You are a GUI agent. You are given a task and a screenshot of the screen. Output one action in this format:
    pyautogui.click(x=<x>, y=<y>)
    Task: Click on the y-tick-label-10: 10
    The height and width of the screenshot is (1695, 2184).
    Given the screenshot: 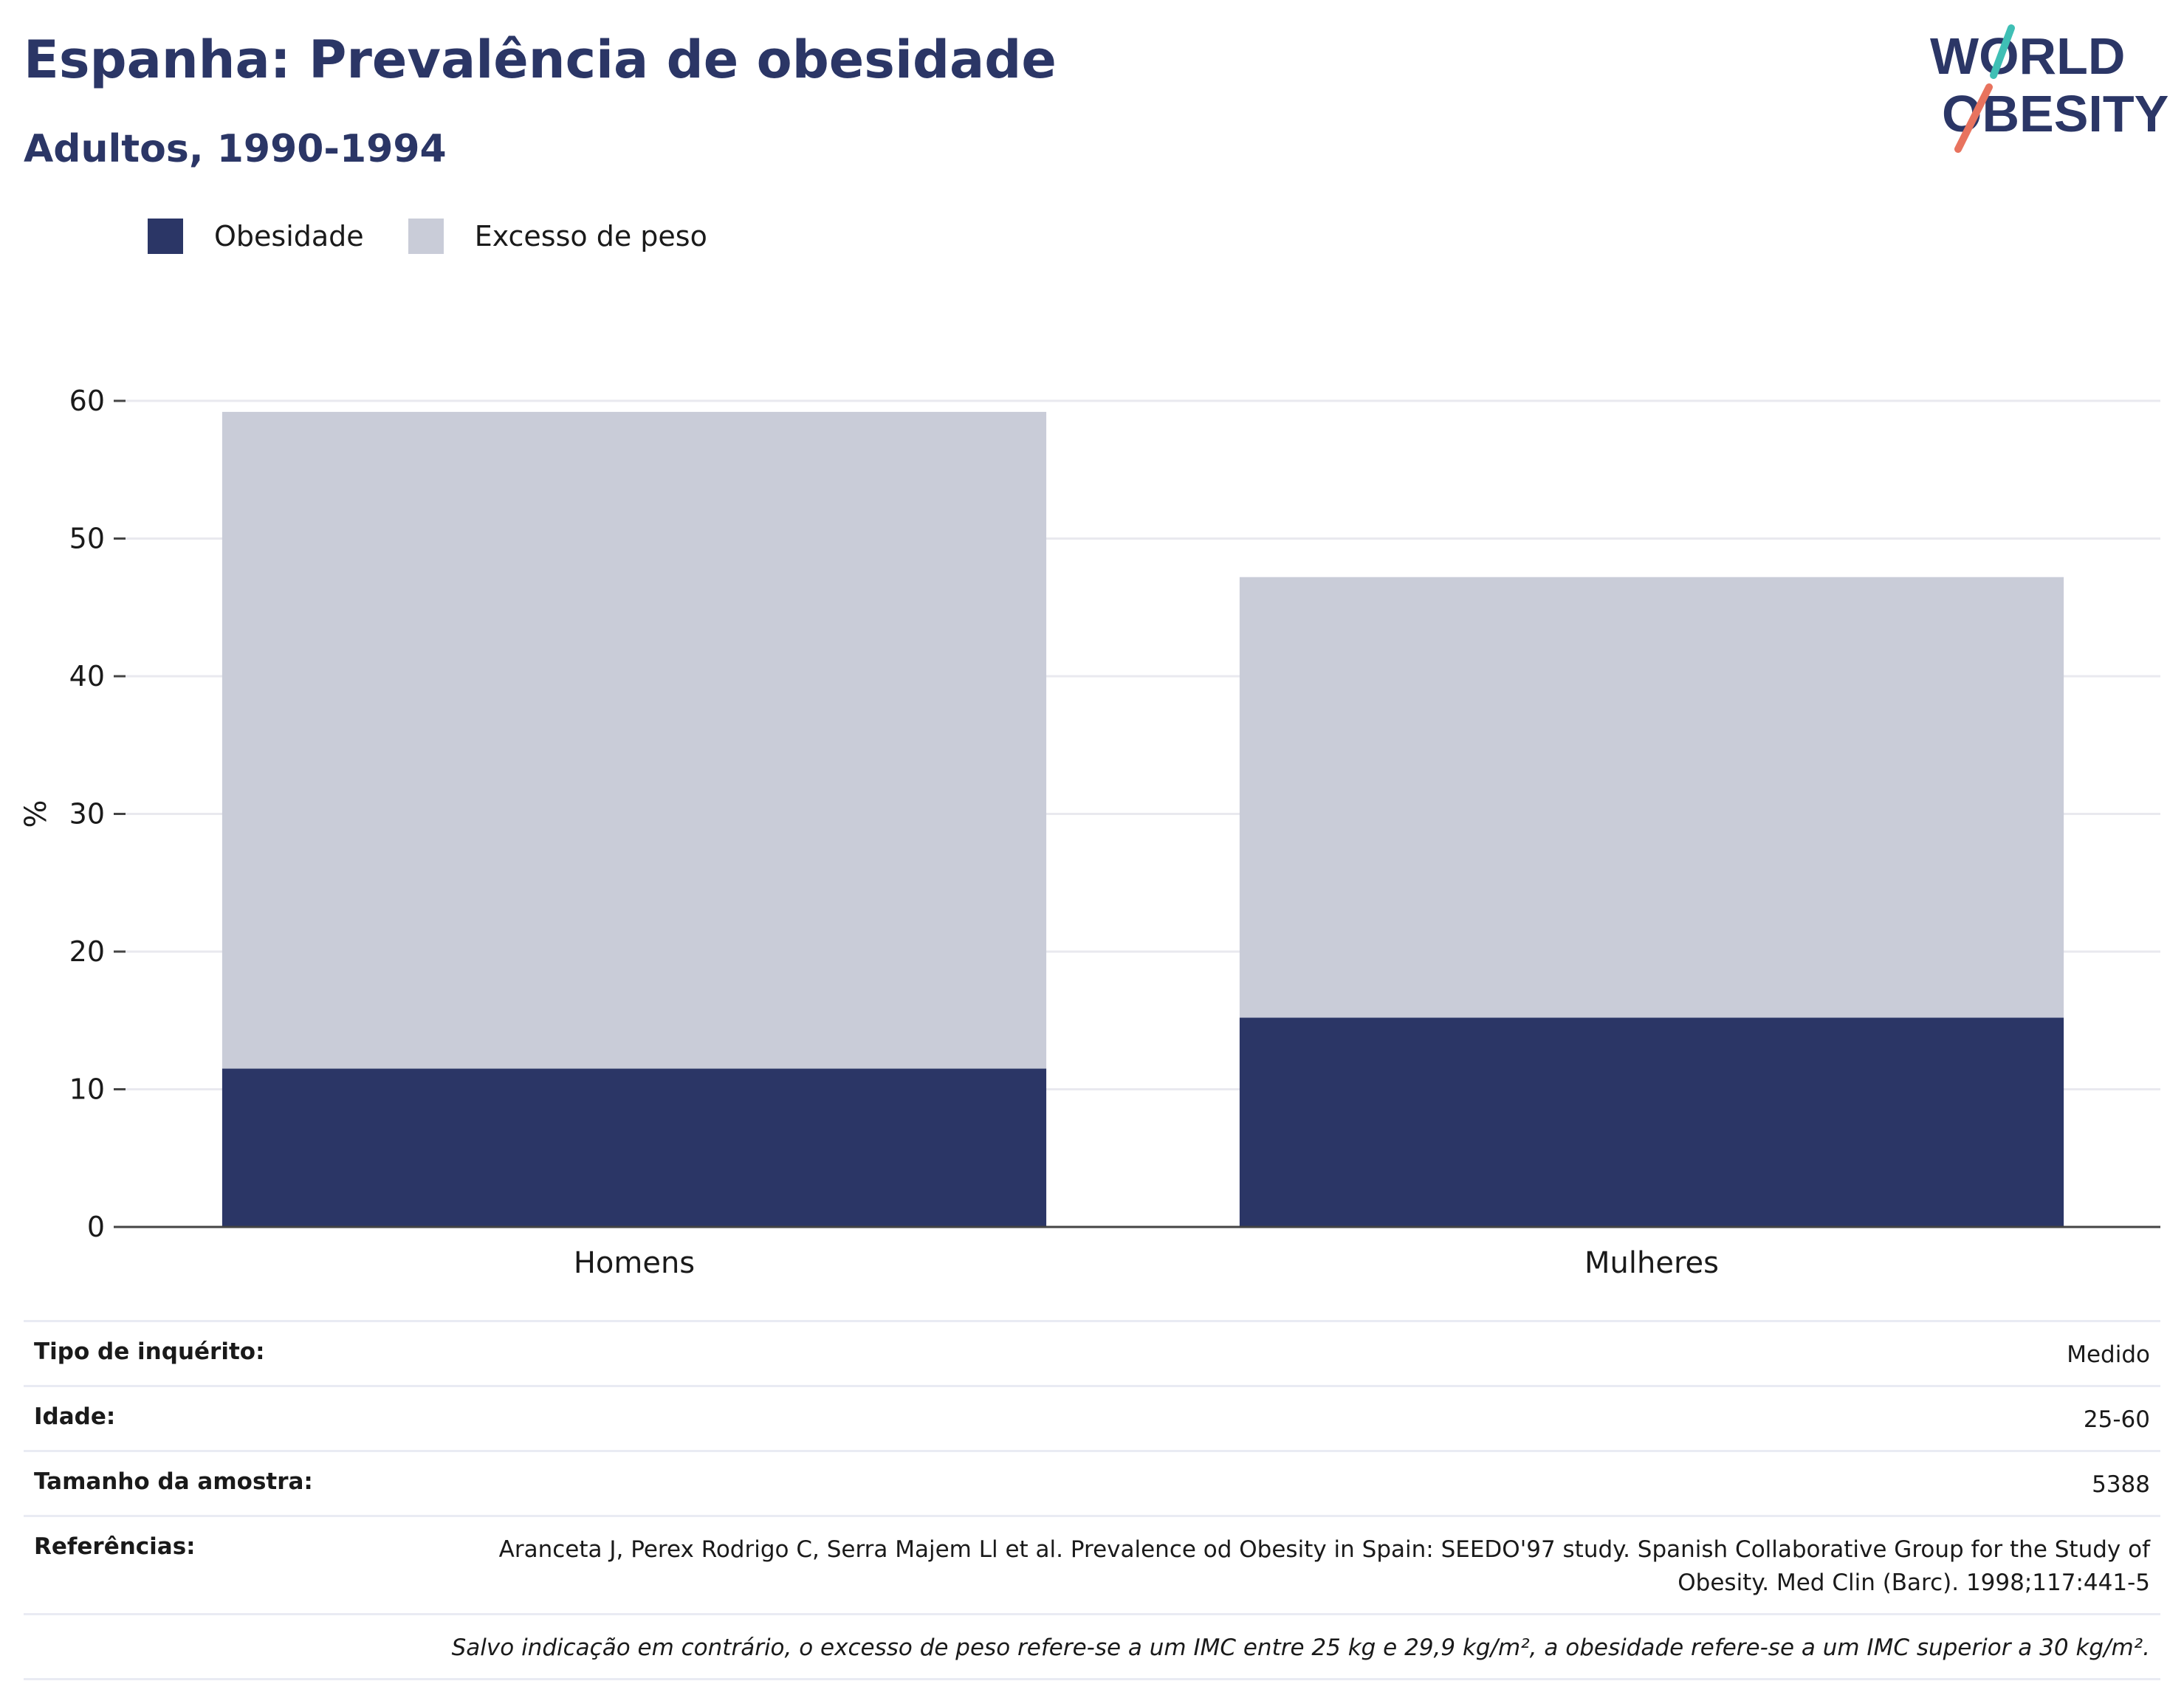 What is the action you would take?
    pyautogui.click(x=87, y=1089)
    